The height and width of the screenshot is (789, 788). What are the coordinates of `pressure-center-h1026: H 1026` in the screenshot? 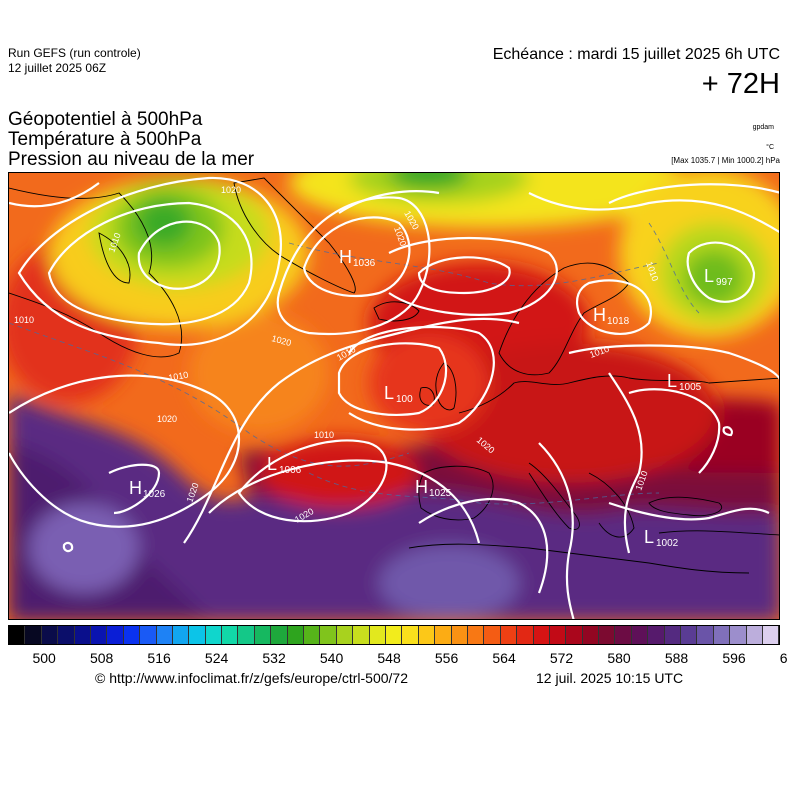 It's located at (147, 489).